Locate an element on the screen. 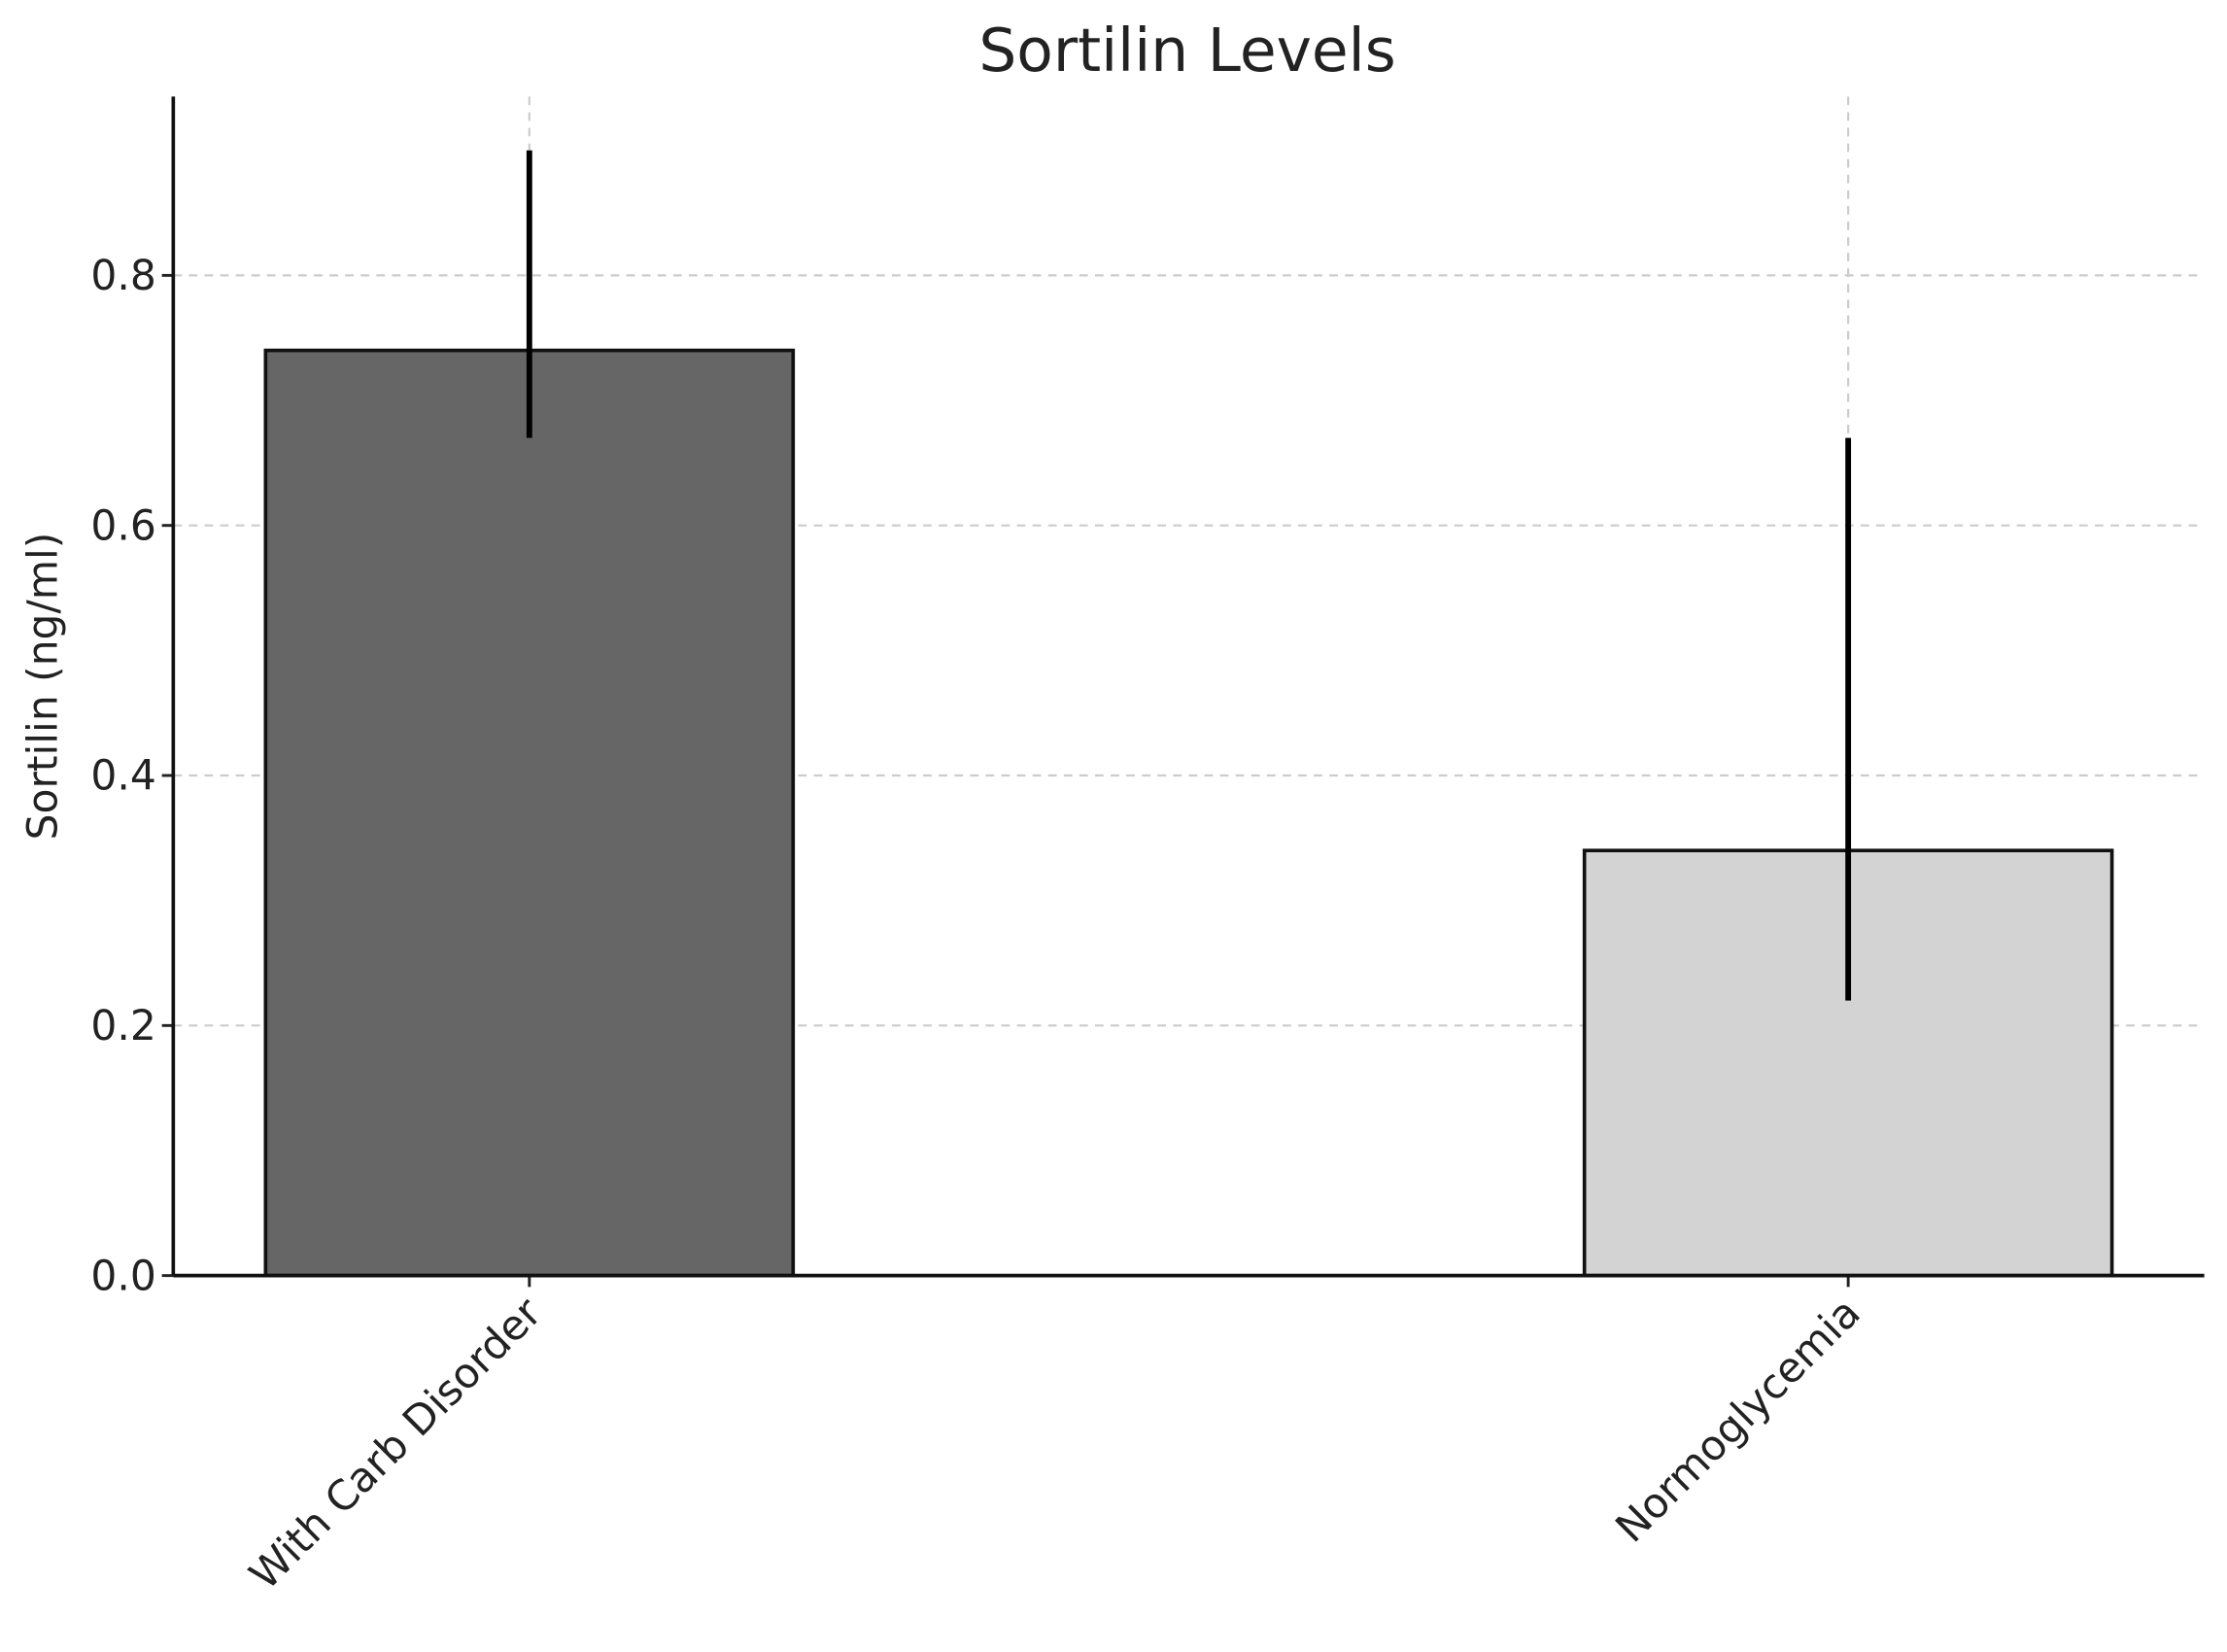  y-tick-label: 0.2 is located at coordinates (122, 1026).